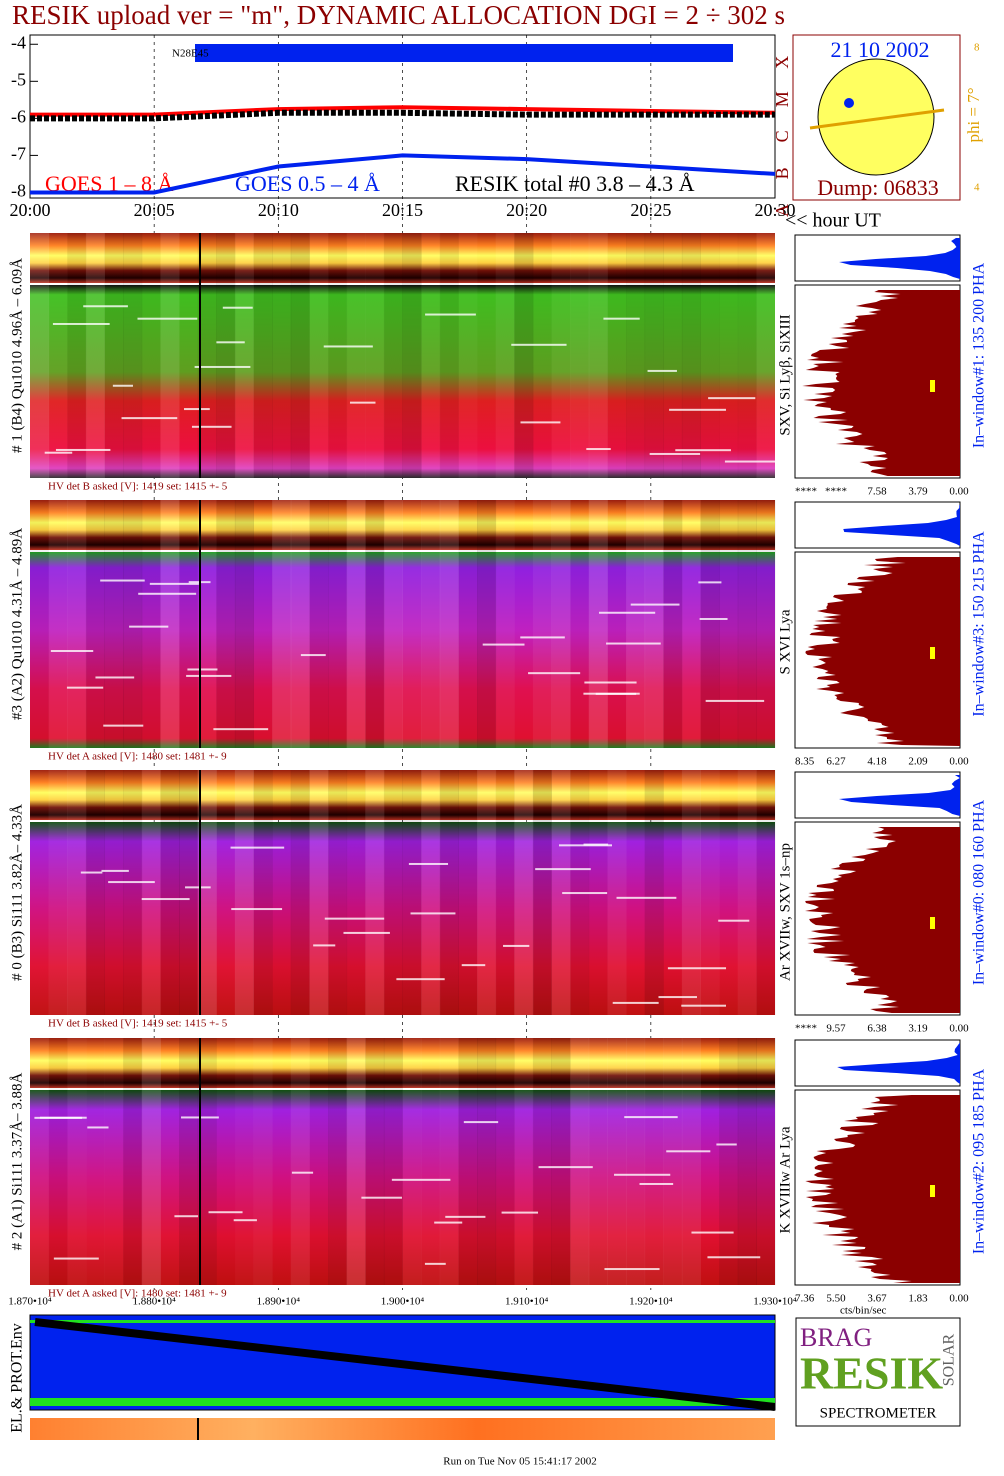  What do you see at coordinates (836, 1337) in the screenshot?
I see `logo-brag: BRAG` at bounding box center [836, 1337].